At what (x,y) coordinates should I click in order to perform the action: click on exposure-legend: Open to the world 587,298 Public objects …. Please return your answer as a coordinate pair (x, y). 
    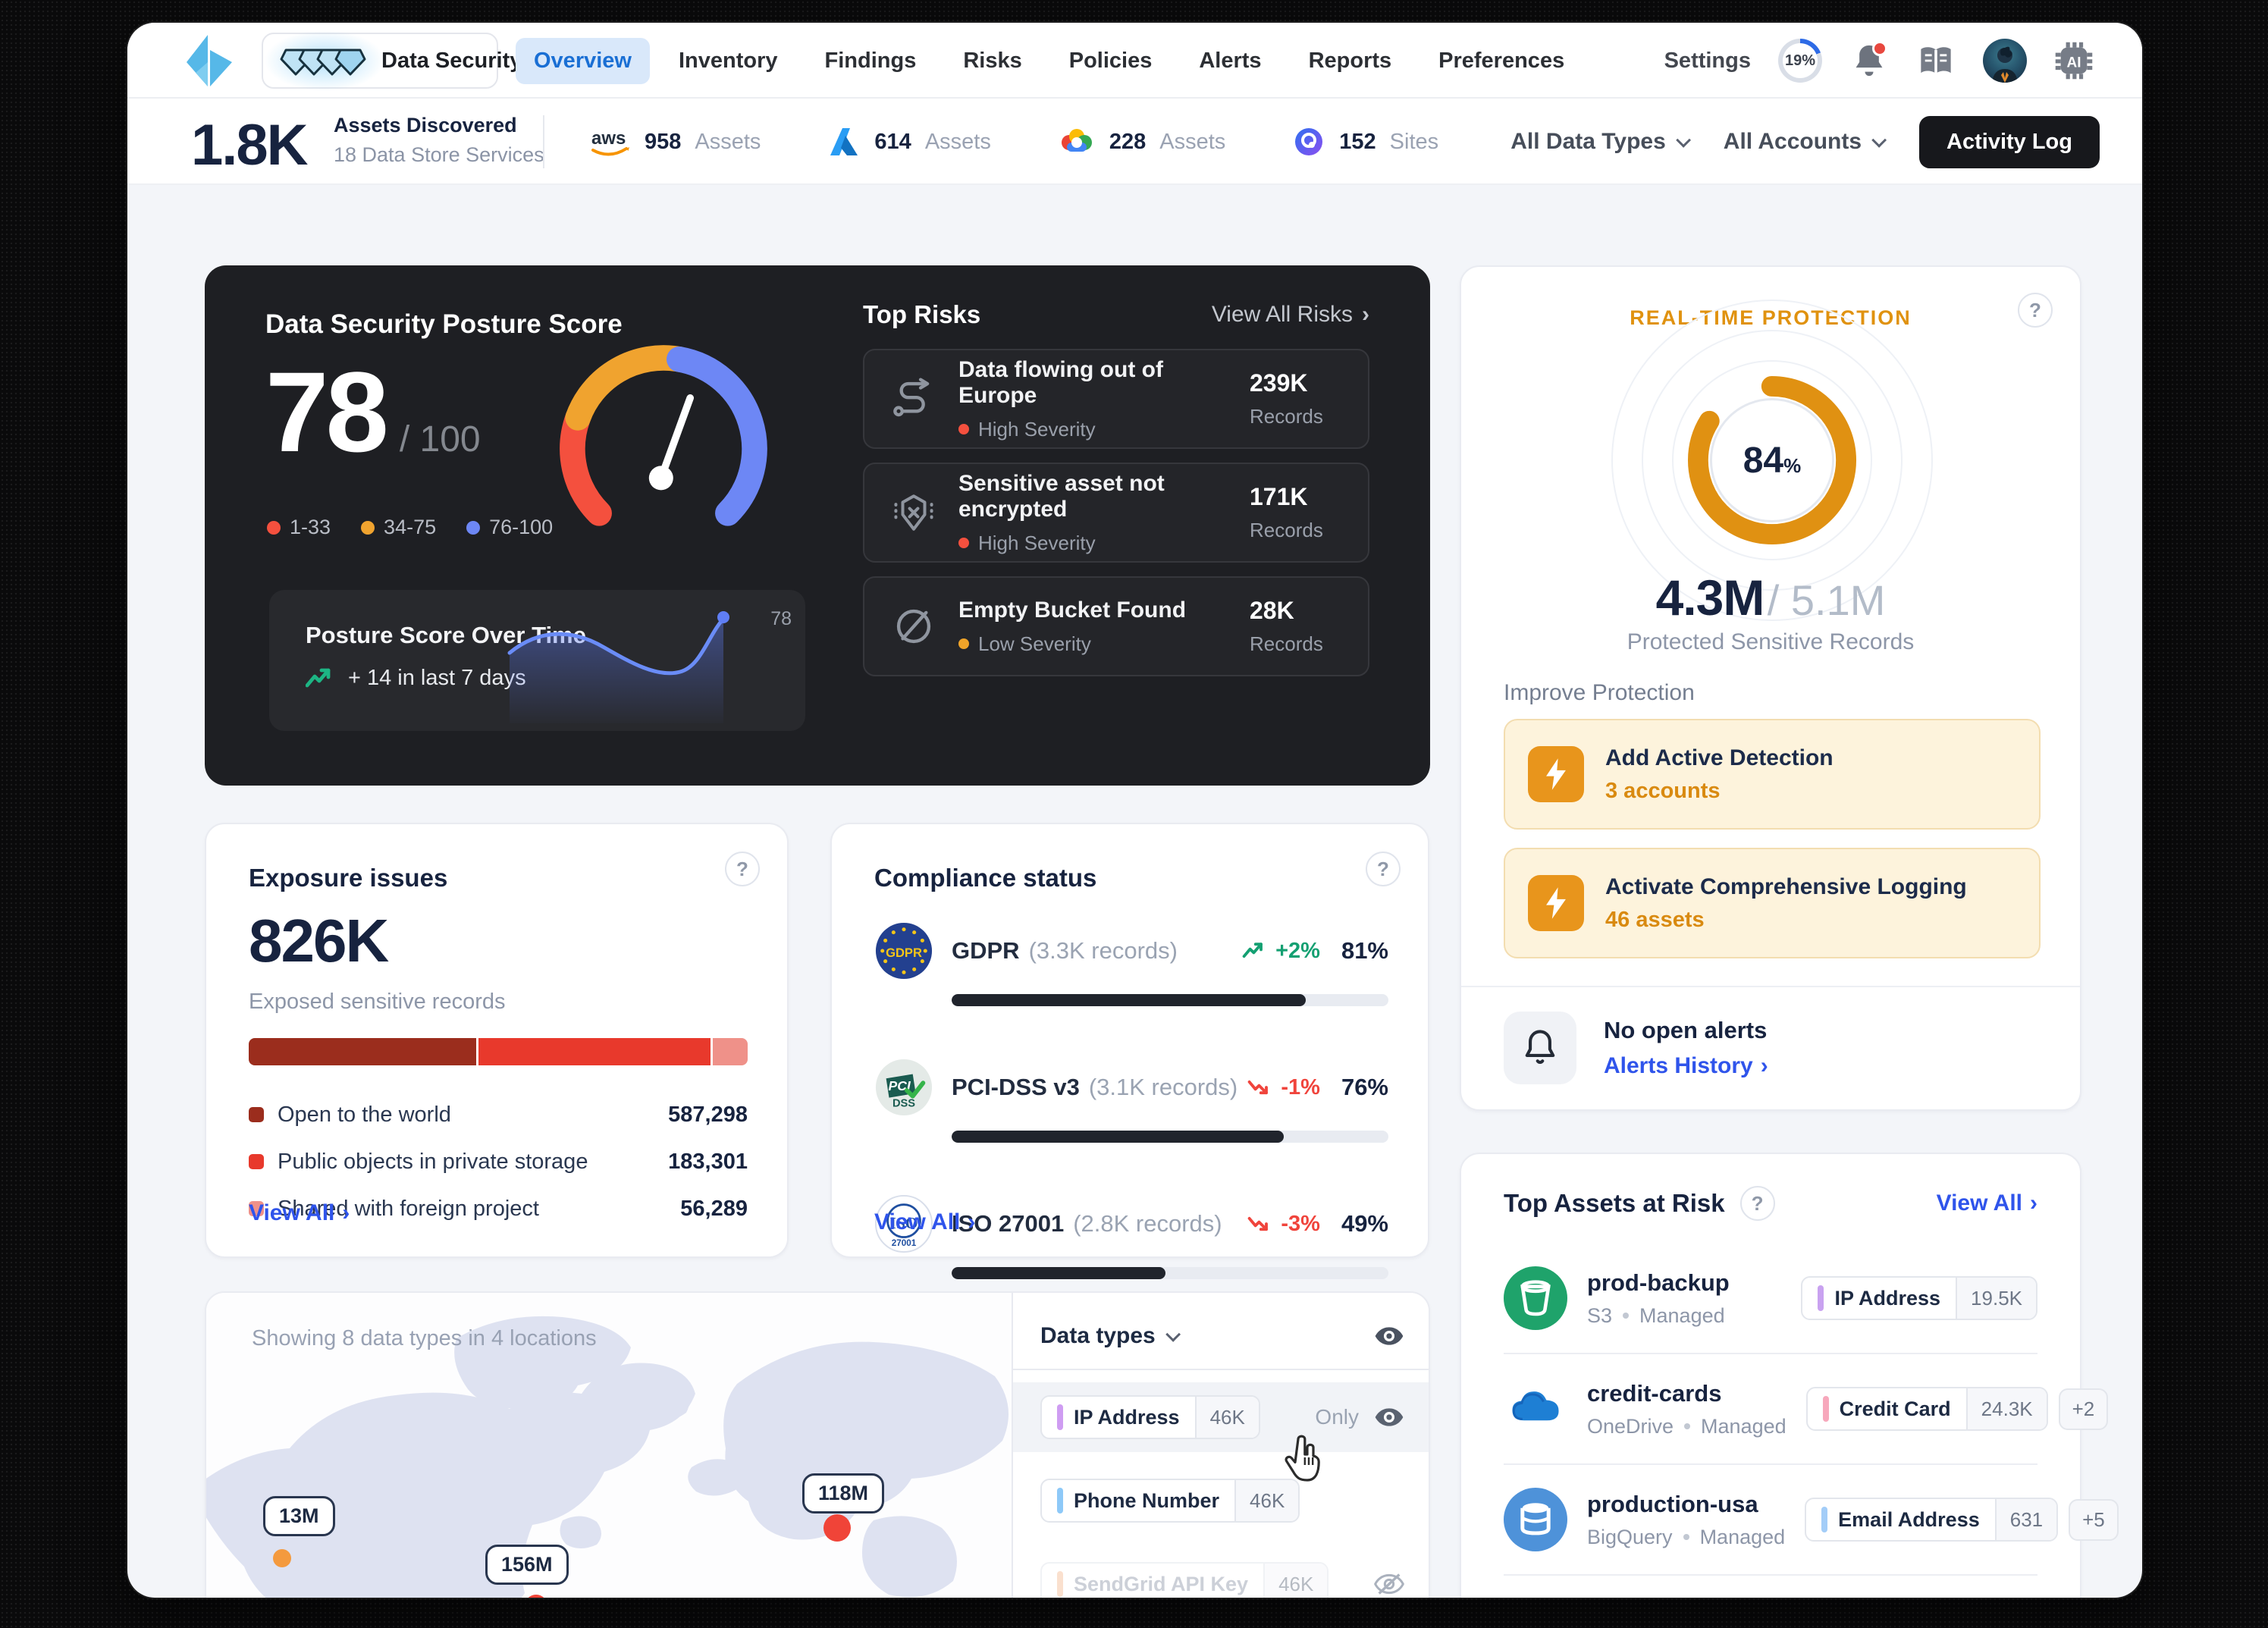
    Looking at the image, I should click on (498, 1161).